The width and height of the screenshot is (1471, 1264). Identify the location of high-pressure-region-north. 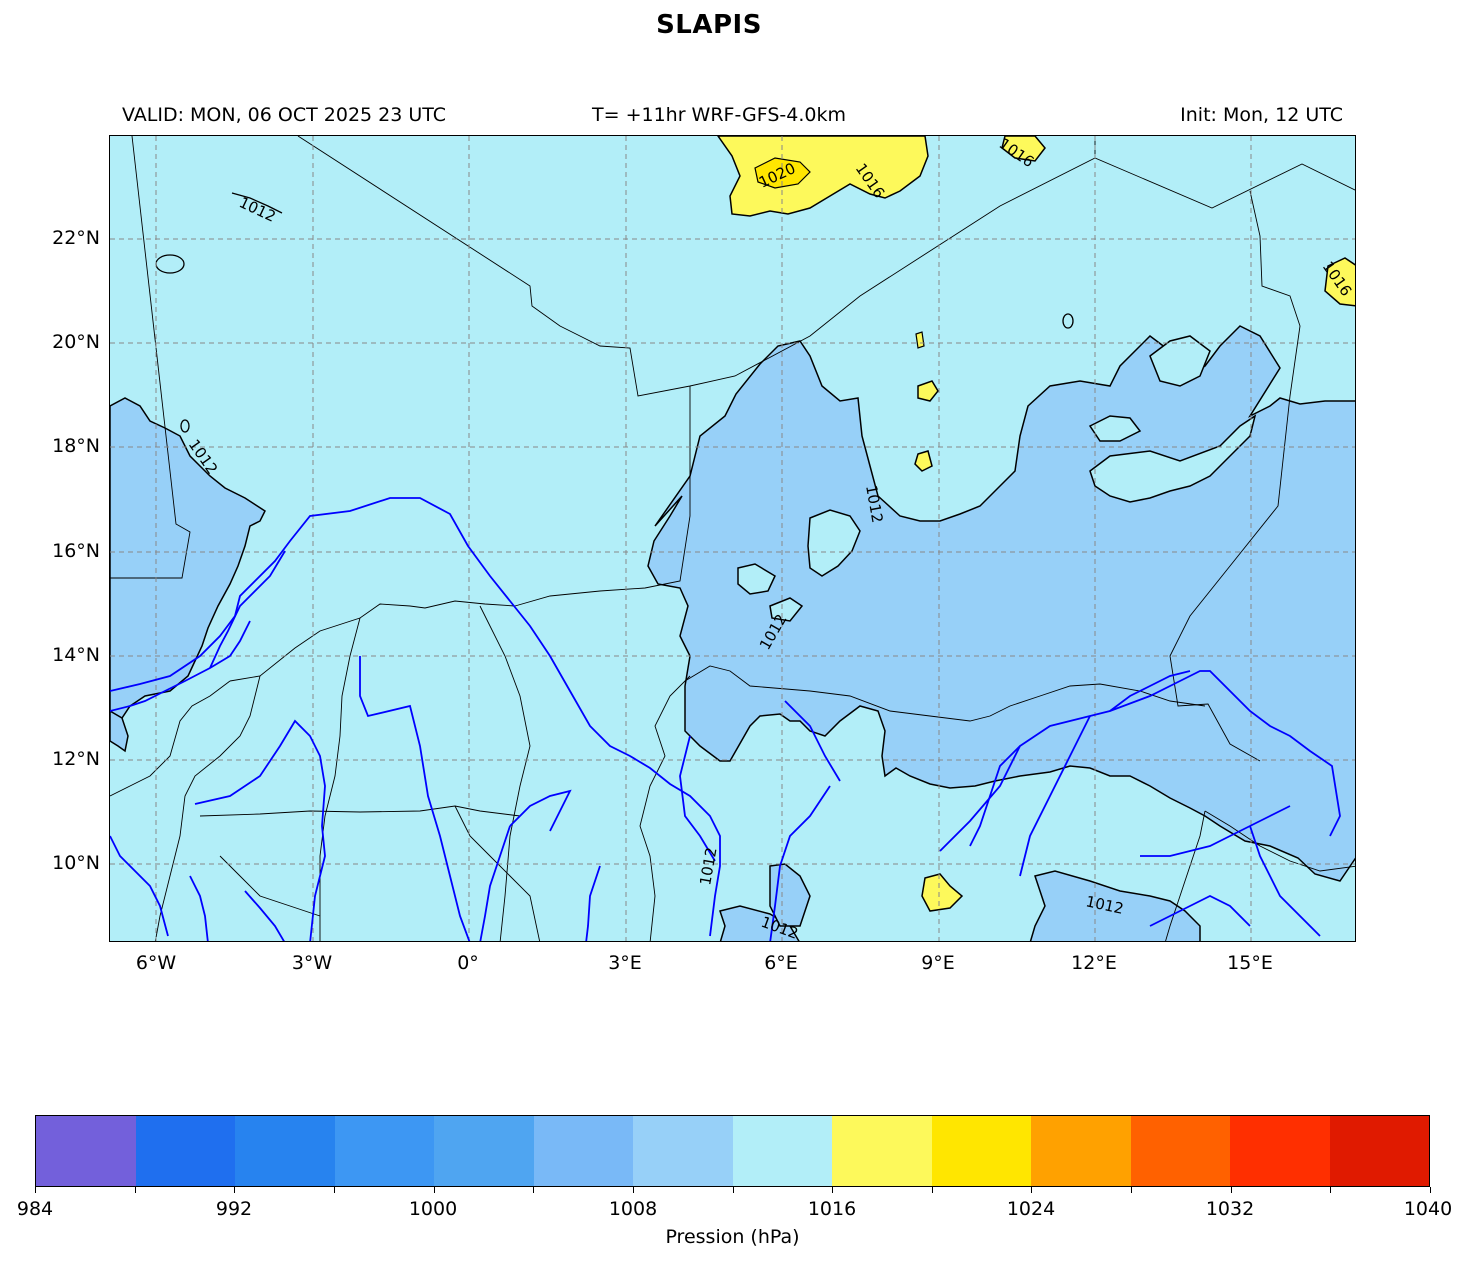
(823, 176).